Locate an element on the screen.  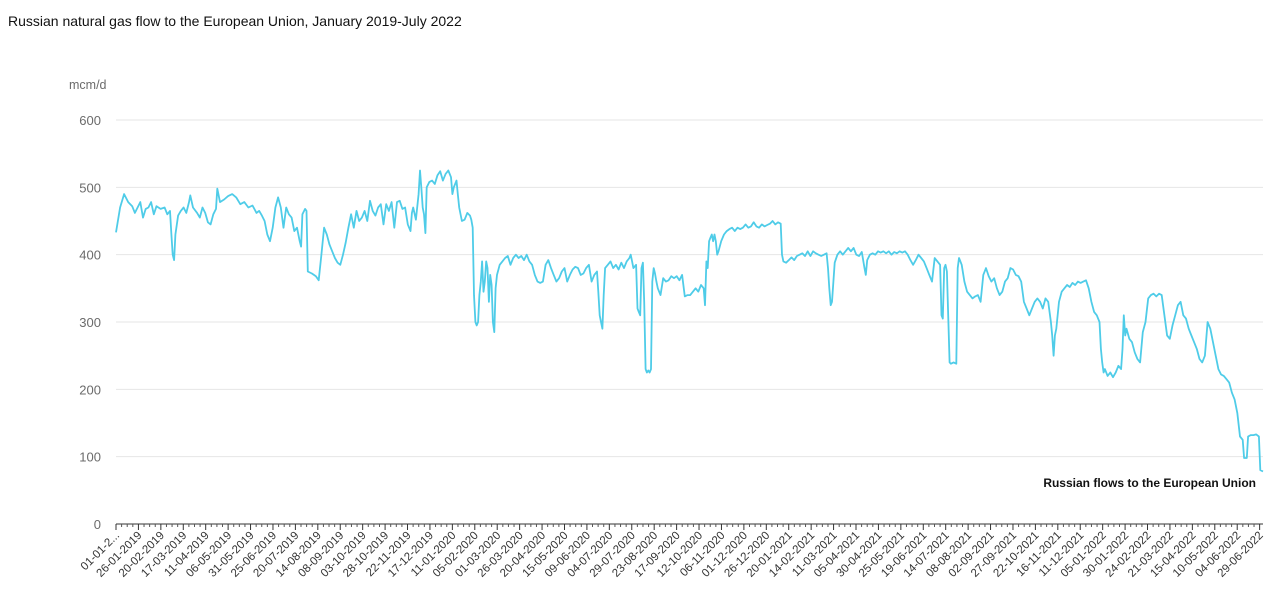
y-axis-unit: mcm/d is located at coordinates (88, 85).